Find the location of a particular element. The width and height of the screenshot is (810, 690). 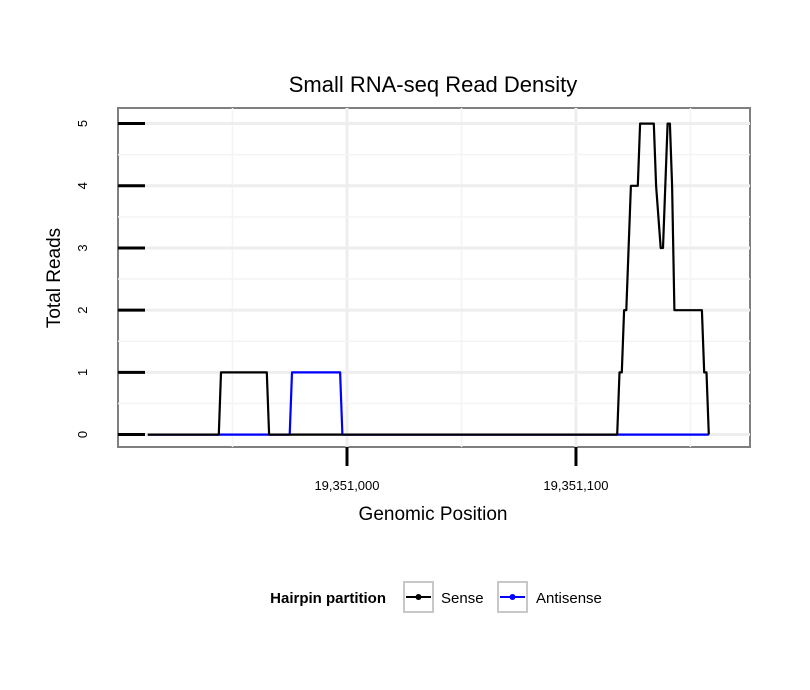

legend-point-sense is located at coordinates (418, 597).